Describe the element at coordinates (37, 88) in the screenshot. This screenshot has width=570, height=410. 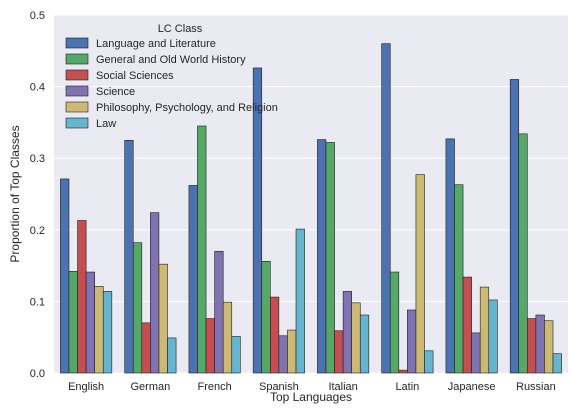
I see `y-tick-label: 0.4` at that location.